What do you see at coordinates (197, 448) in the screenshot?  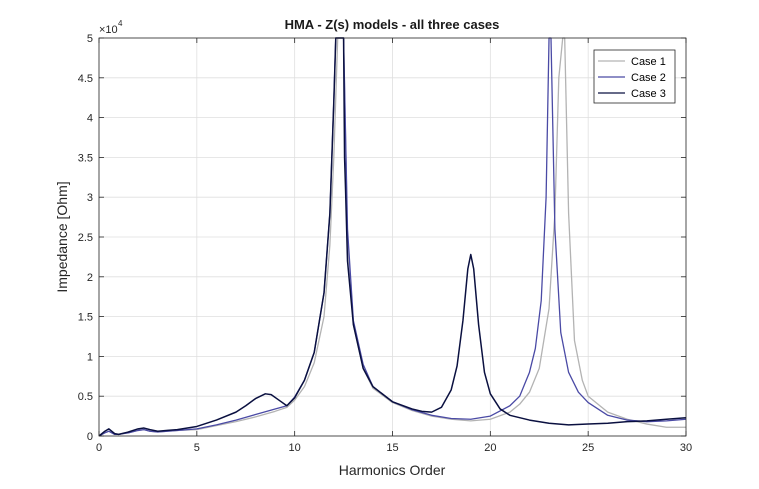 I see `x-tick-label: 5` at bounding box center [197, 448].